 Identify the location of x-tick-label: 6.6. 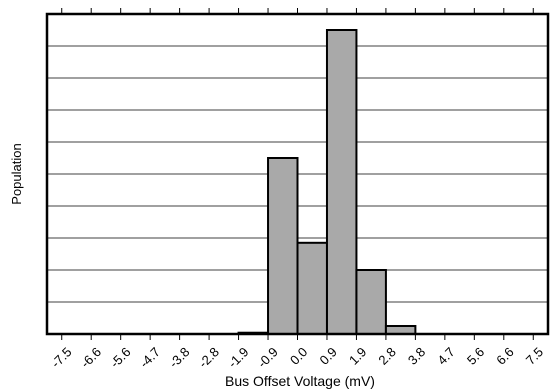
(504, 355).